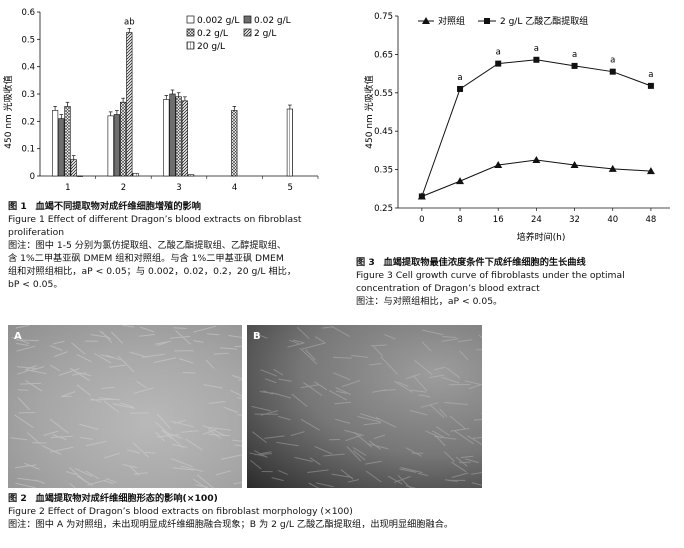 Image resolution: width=684 pixels, height=548 pixels. I want to click on series-line, so click(536, 178).